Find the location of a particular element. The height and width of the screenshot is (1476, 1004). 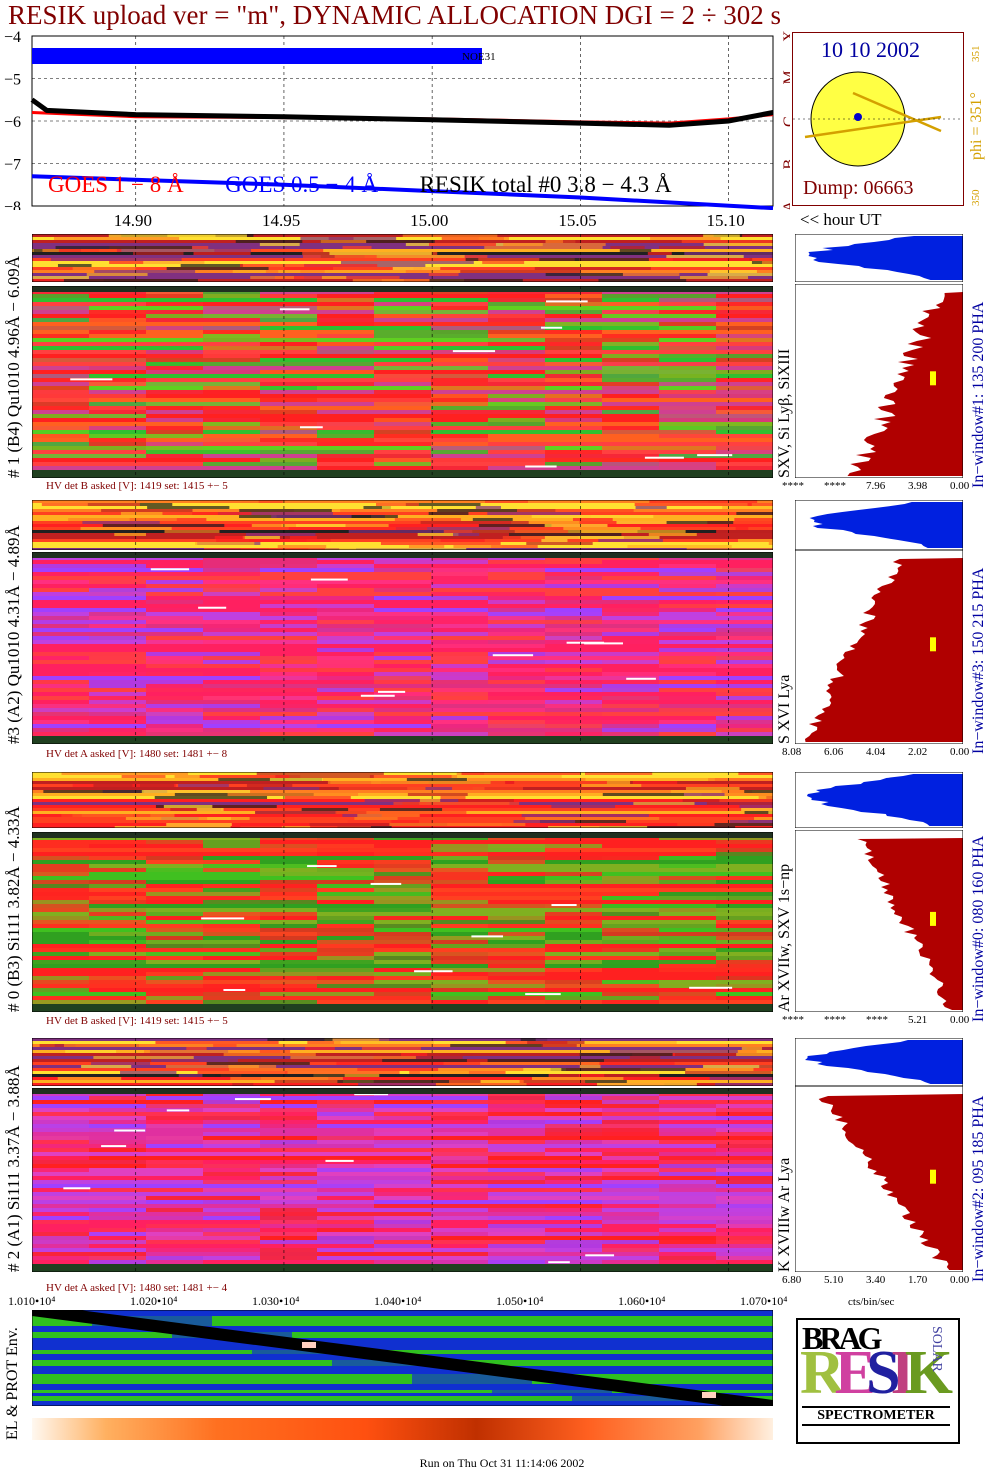

run-footer: Run on Thu Oct 31 11:14:06 2002 is located at coordinates (502, 1463).